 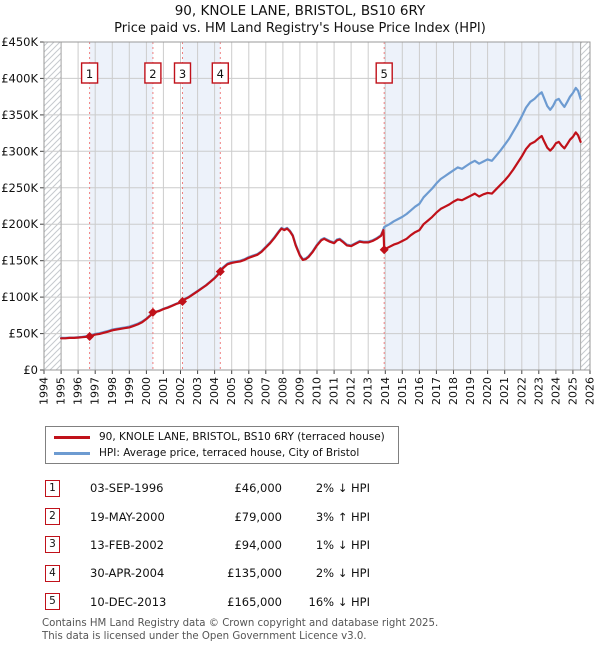 I want to click on sale-number-badge: 5, so click(x=52, y=602).